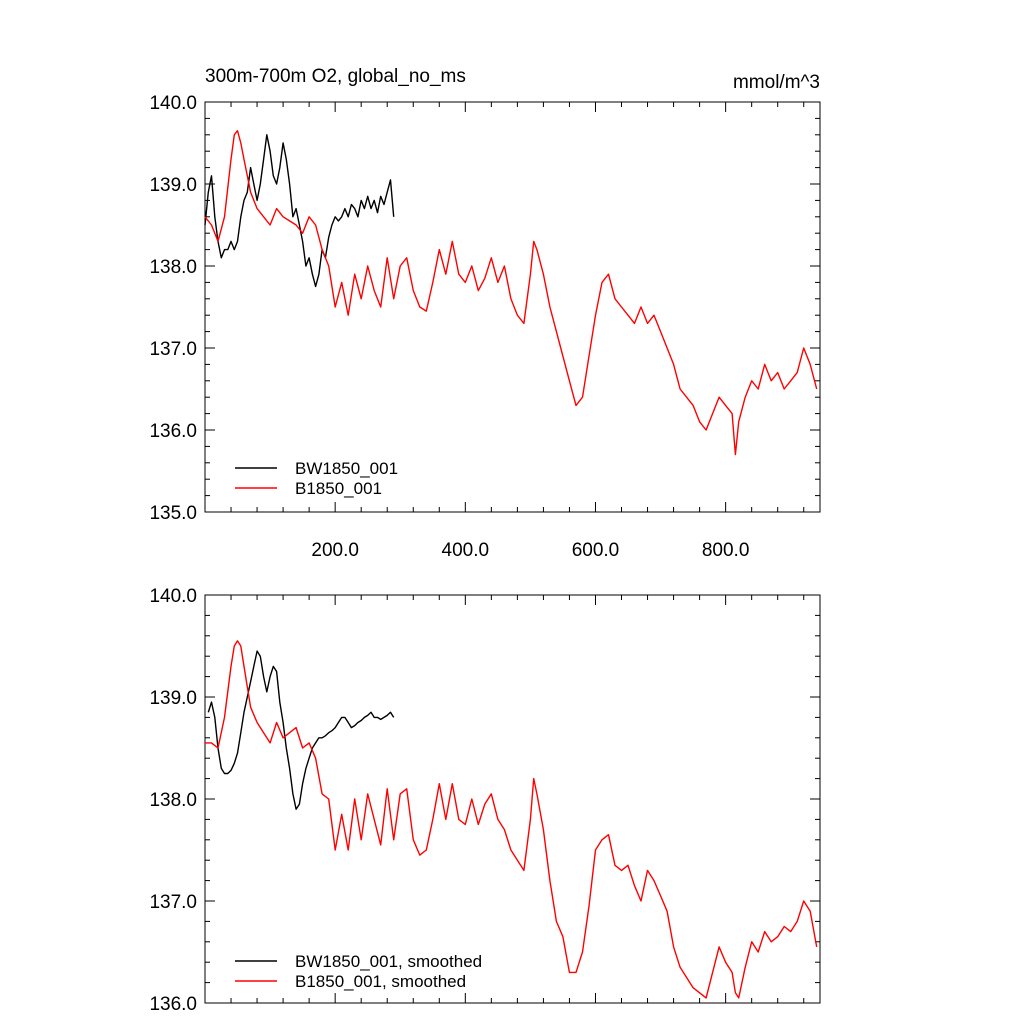 This screenshot has width=1024, height=1029. What do you see at coordinates (335, 76) in the screenshot?
I see `chart-title: 300m-700m O2, global_no_ms` at bounding box center [335, 76].